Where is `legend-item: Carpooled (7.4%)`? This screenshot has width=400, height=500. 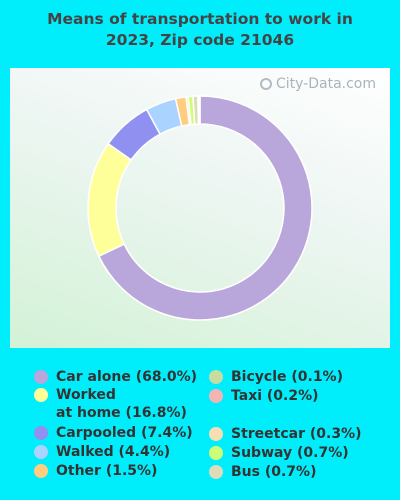
legend-item: Carpooled (7.4%) is located at coordinates (113, 433).